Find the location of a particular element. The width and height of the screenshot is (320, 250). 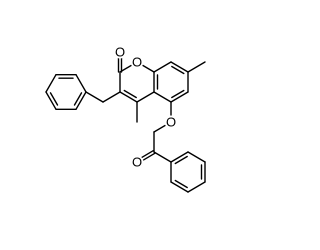

atom-labels: O O O O is located at coordinates (145, 107).